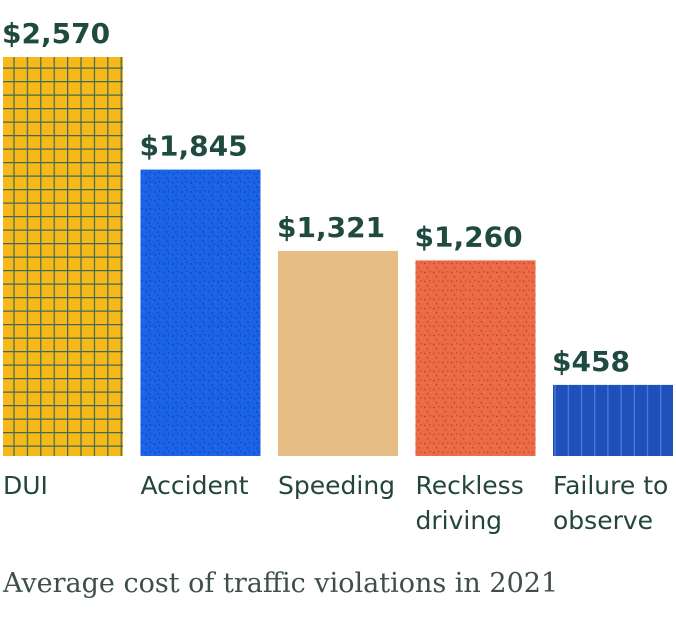  Describe the element at coordinates (603, 520) in the screenshot. I see `category-label-failure-to-observe-line2: observe` at that location.